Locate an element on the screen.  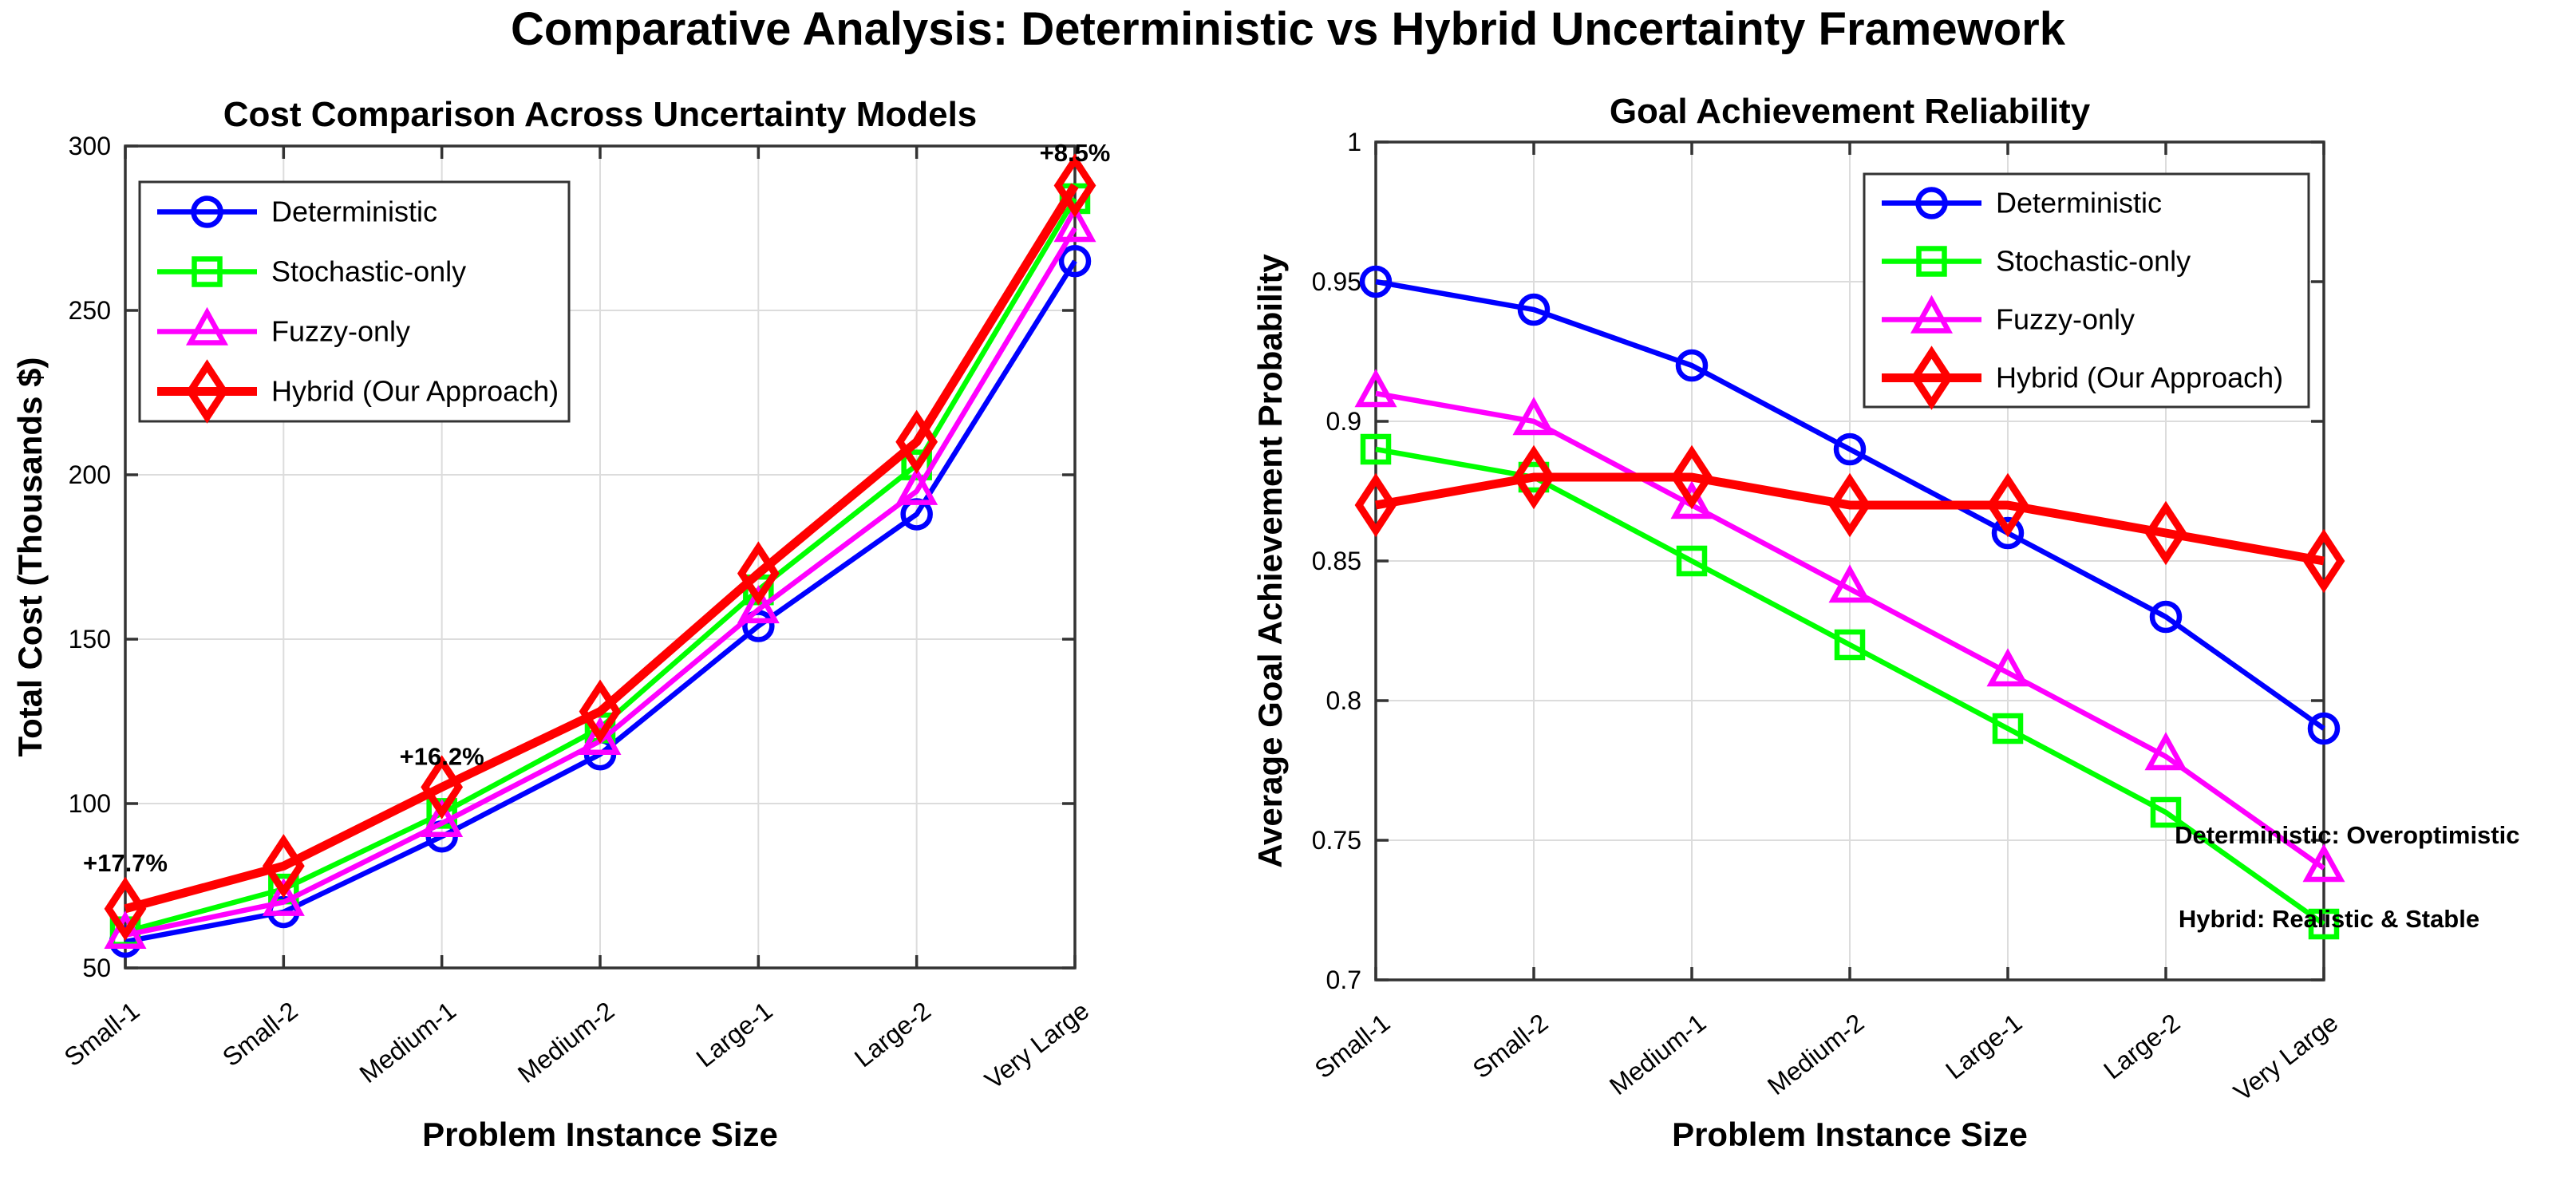
y-tick-label: 1 is located at coordinates (1354, 142).